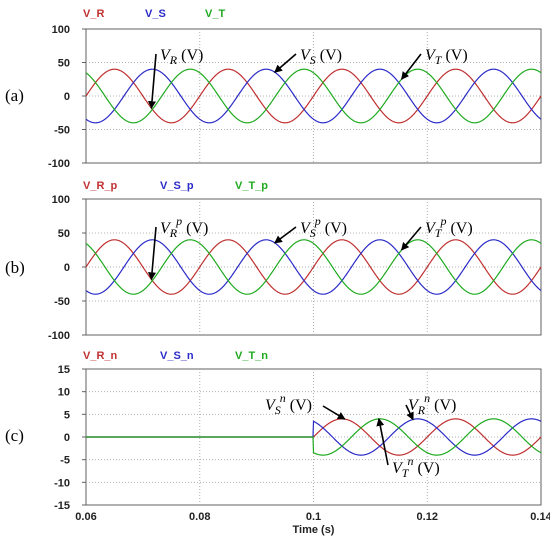  I want to click on series-line-V_S_p, so click(313, 267).